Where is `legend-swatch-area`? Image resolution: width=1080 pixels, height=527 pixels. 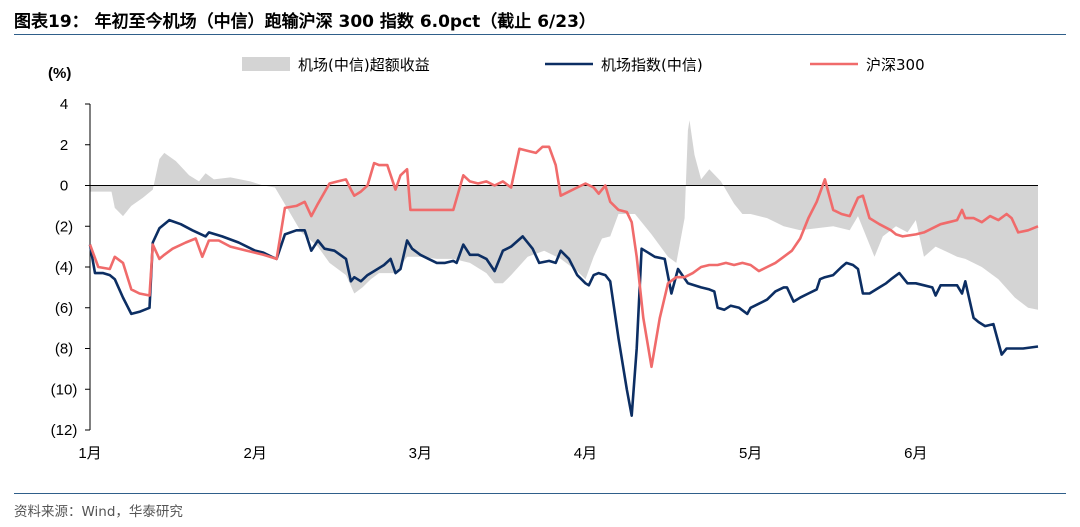 legend-swatch-area is located at coordinates (266, 64).